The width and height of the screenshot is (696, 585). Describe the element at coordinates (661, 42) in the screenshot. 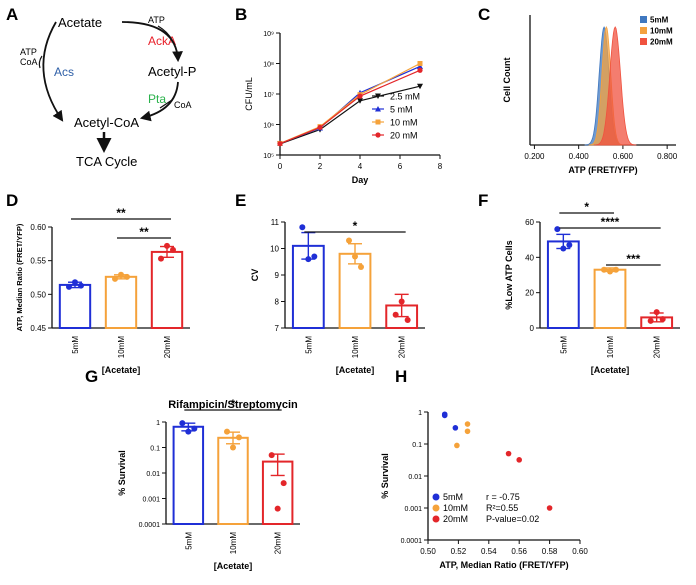

I see `legend-label: 20mM` at that location.